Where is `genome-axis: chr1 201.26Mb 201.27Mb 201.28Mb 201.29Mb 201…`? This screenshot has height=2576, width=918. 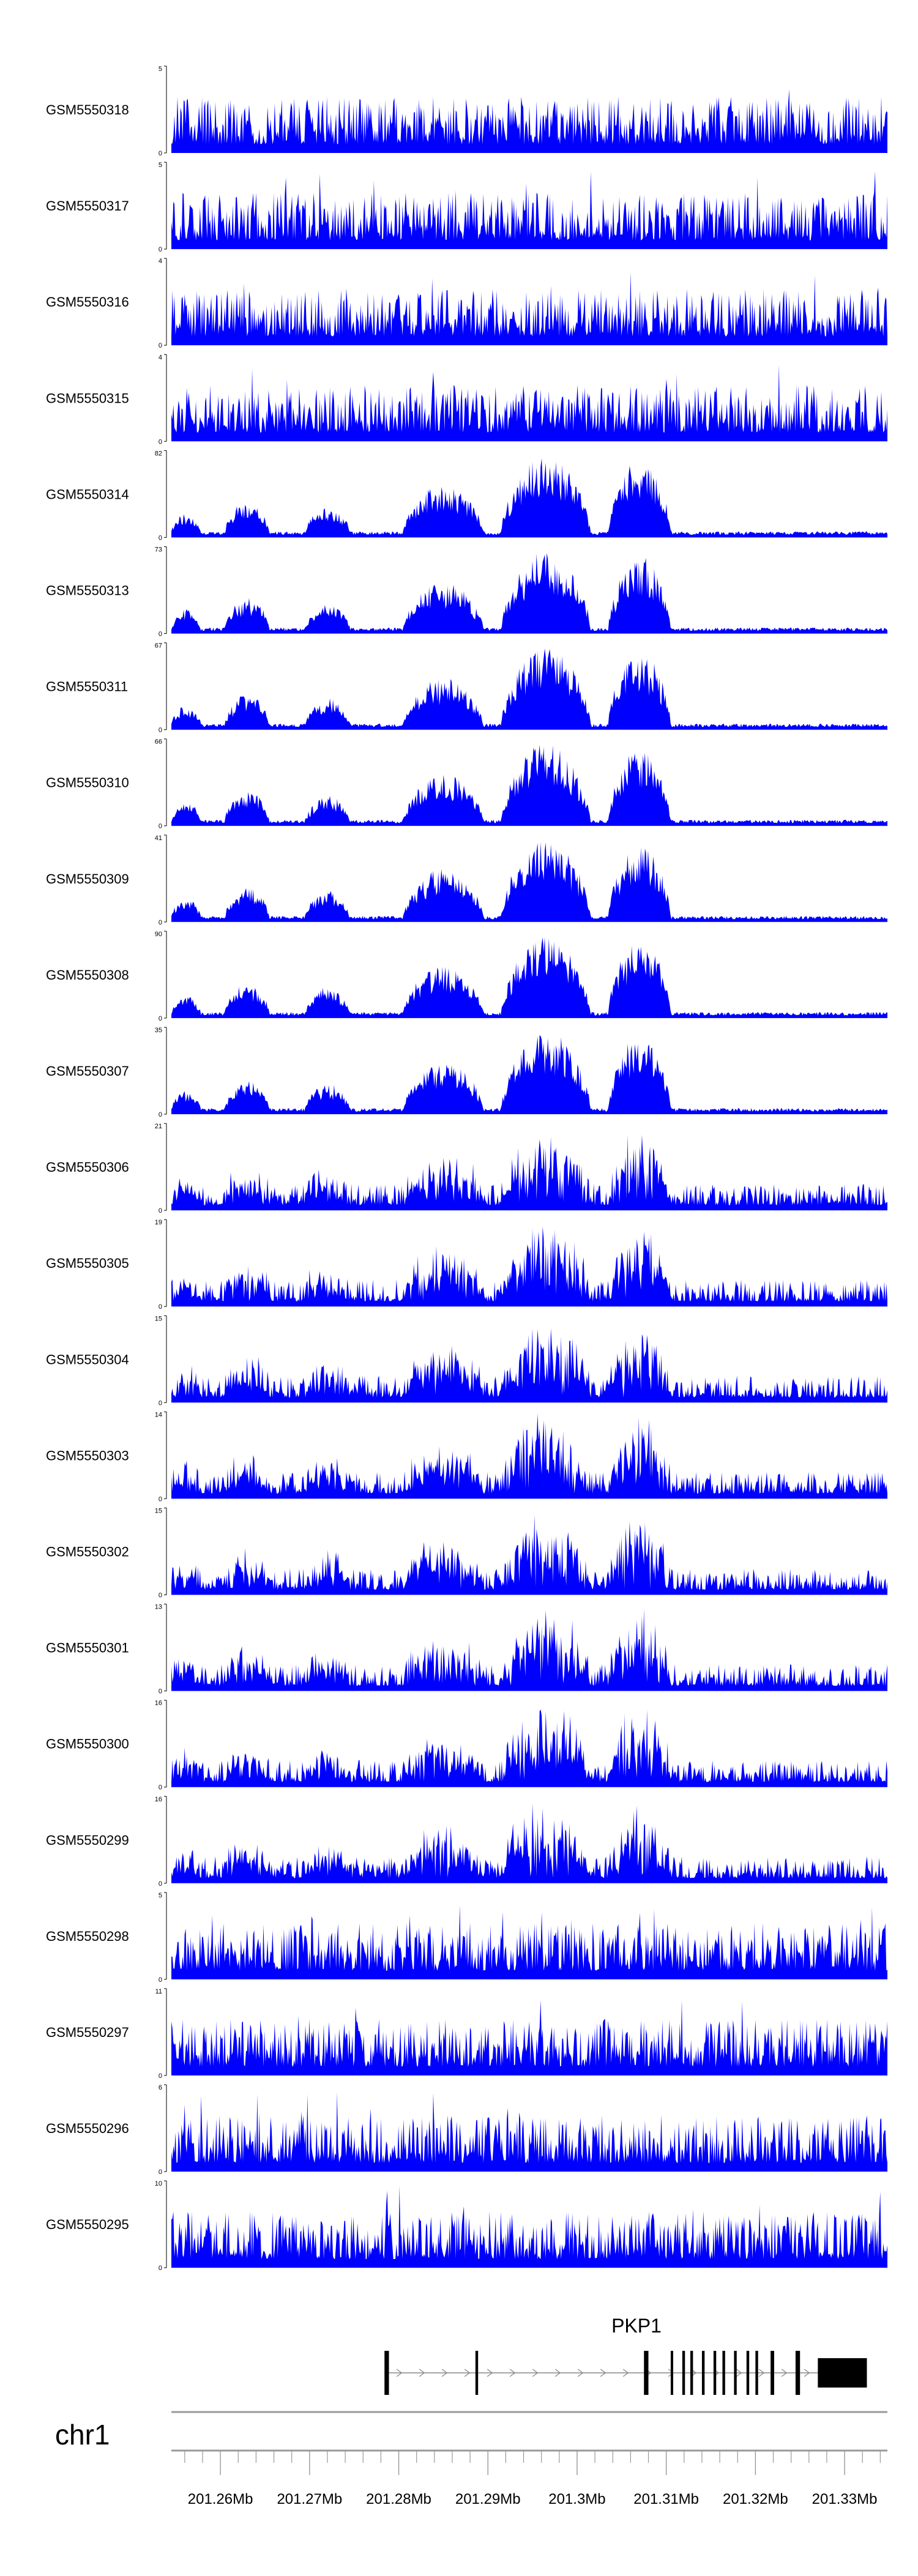
genome-axis: chr1 201.26Mb 201.27Mb 201.28Mb 201.29Mb 201… is located at coordinates (471, 2459).